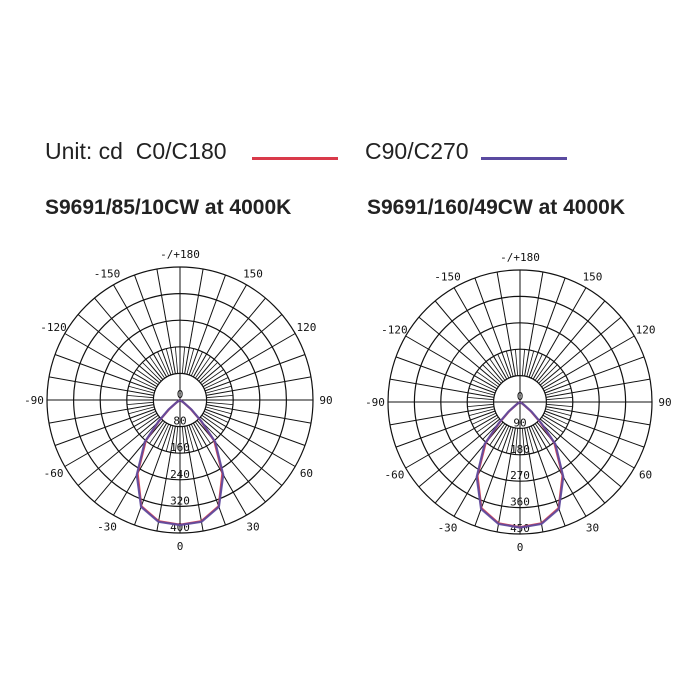 This screenshot has height=694, width=694. Describe the element at coordinates (168, 207) in the screenshot. I see `chart-title-left: S9691/85/10CW at 4000K` at that location.